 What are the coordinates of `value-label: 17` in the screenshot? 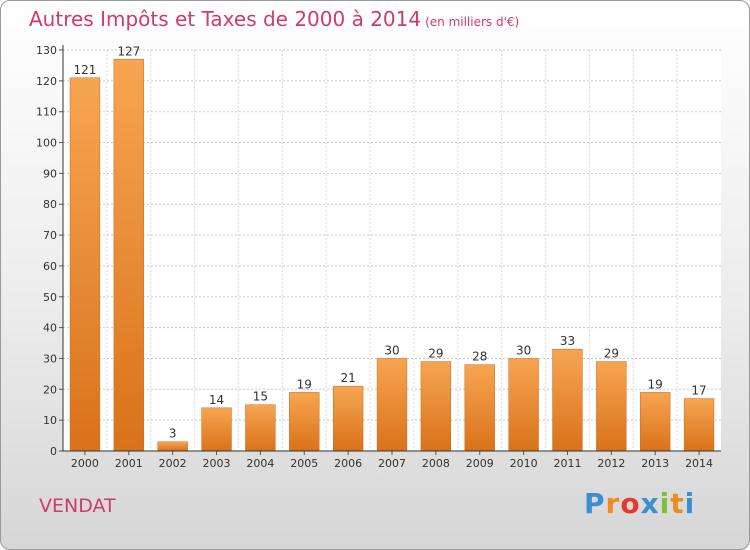 It's located at (698, 391).